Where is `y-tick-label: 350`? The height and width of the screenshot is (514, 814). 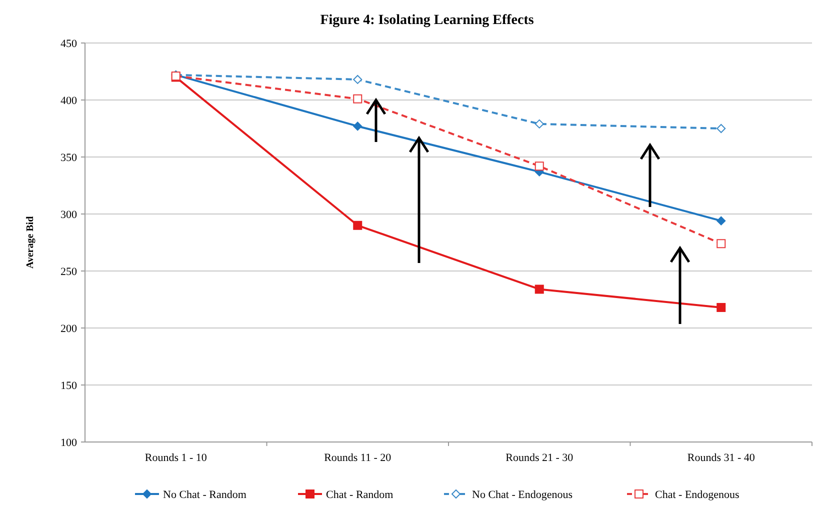
y-tick-label: 350 is located at coordinates (69, 158).